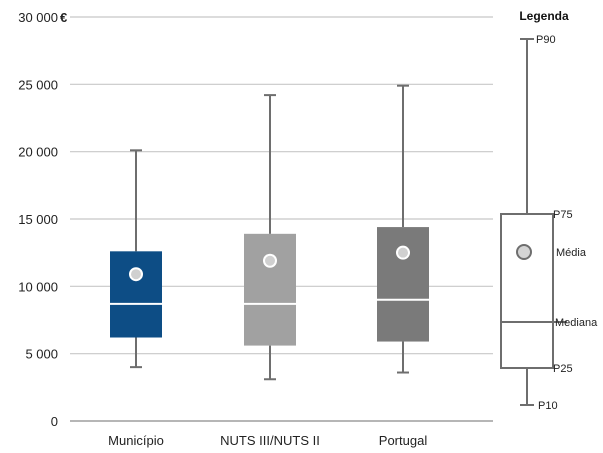 Image resolution: width=603 pixels, height=453 pixels. Describe the element at coordinates (38, 219) in the screenshot. I see `y-tick-label: 15 000` at that location.